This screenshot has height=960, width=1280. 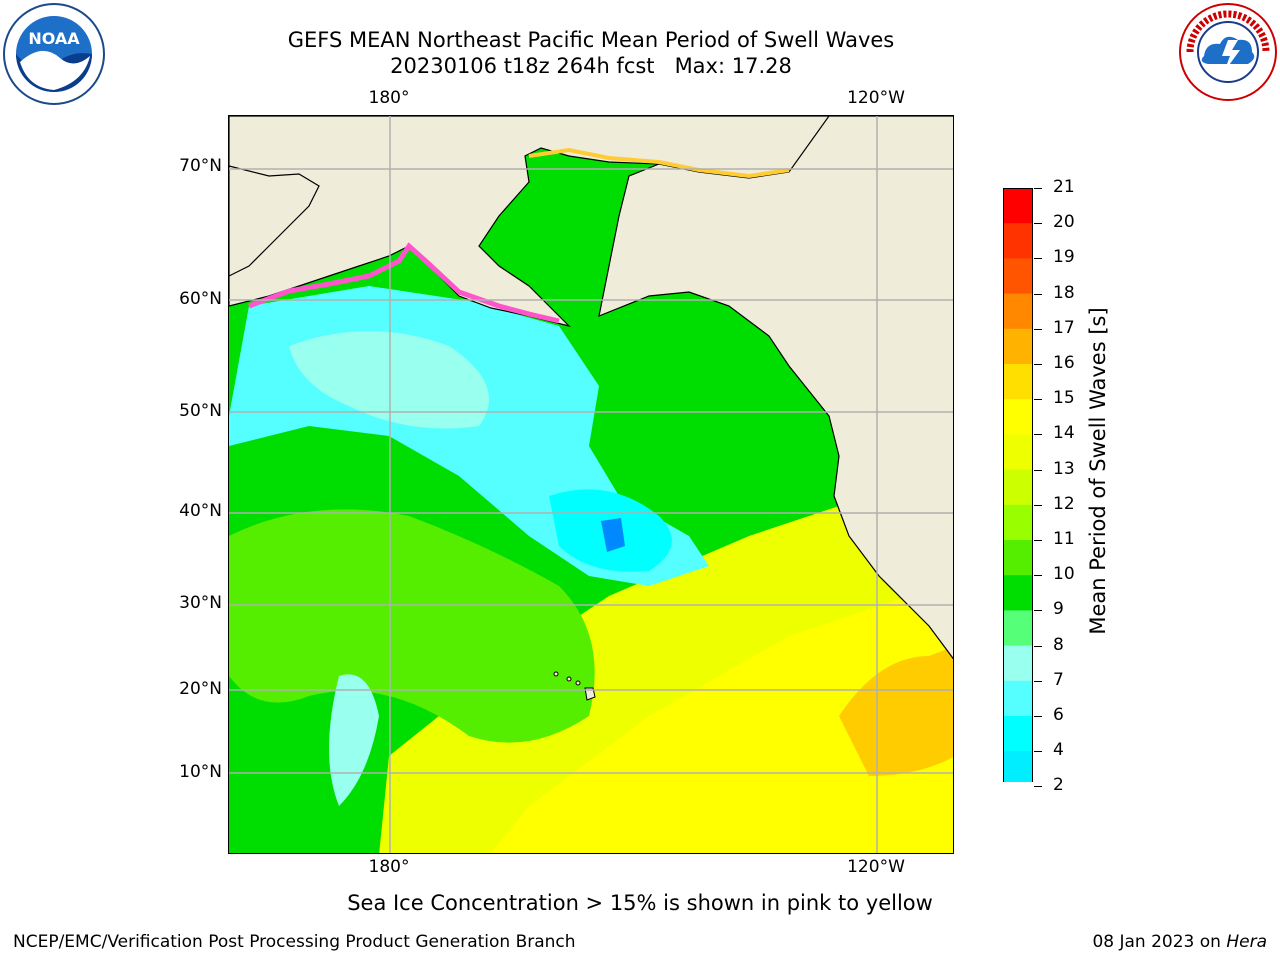 What do you see at coordinates (1159, 942) in the screenshot?
I see `date-label: 08 Jan 2023 on` at bounding box center [1159, 942].